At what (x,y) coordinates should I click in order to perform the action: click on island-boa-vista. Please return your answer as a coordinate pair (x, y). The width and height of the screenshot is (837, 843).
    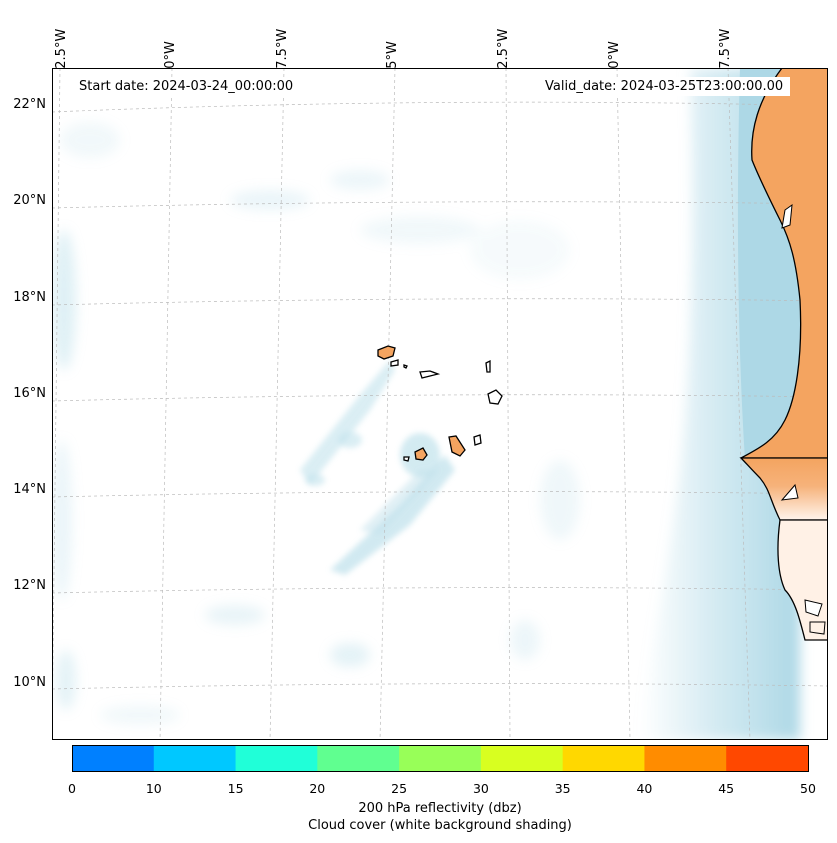
    Looking at the image, I should click on (495, 397).